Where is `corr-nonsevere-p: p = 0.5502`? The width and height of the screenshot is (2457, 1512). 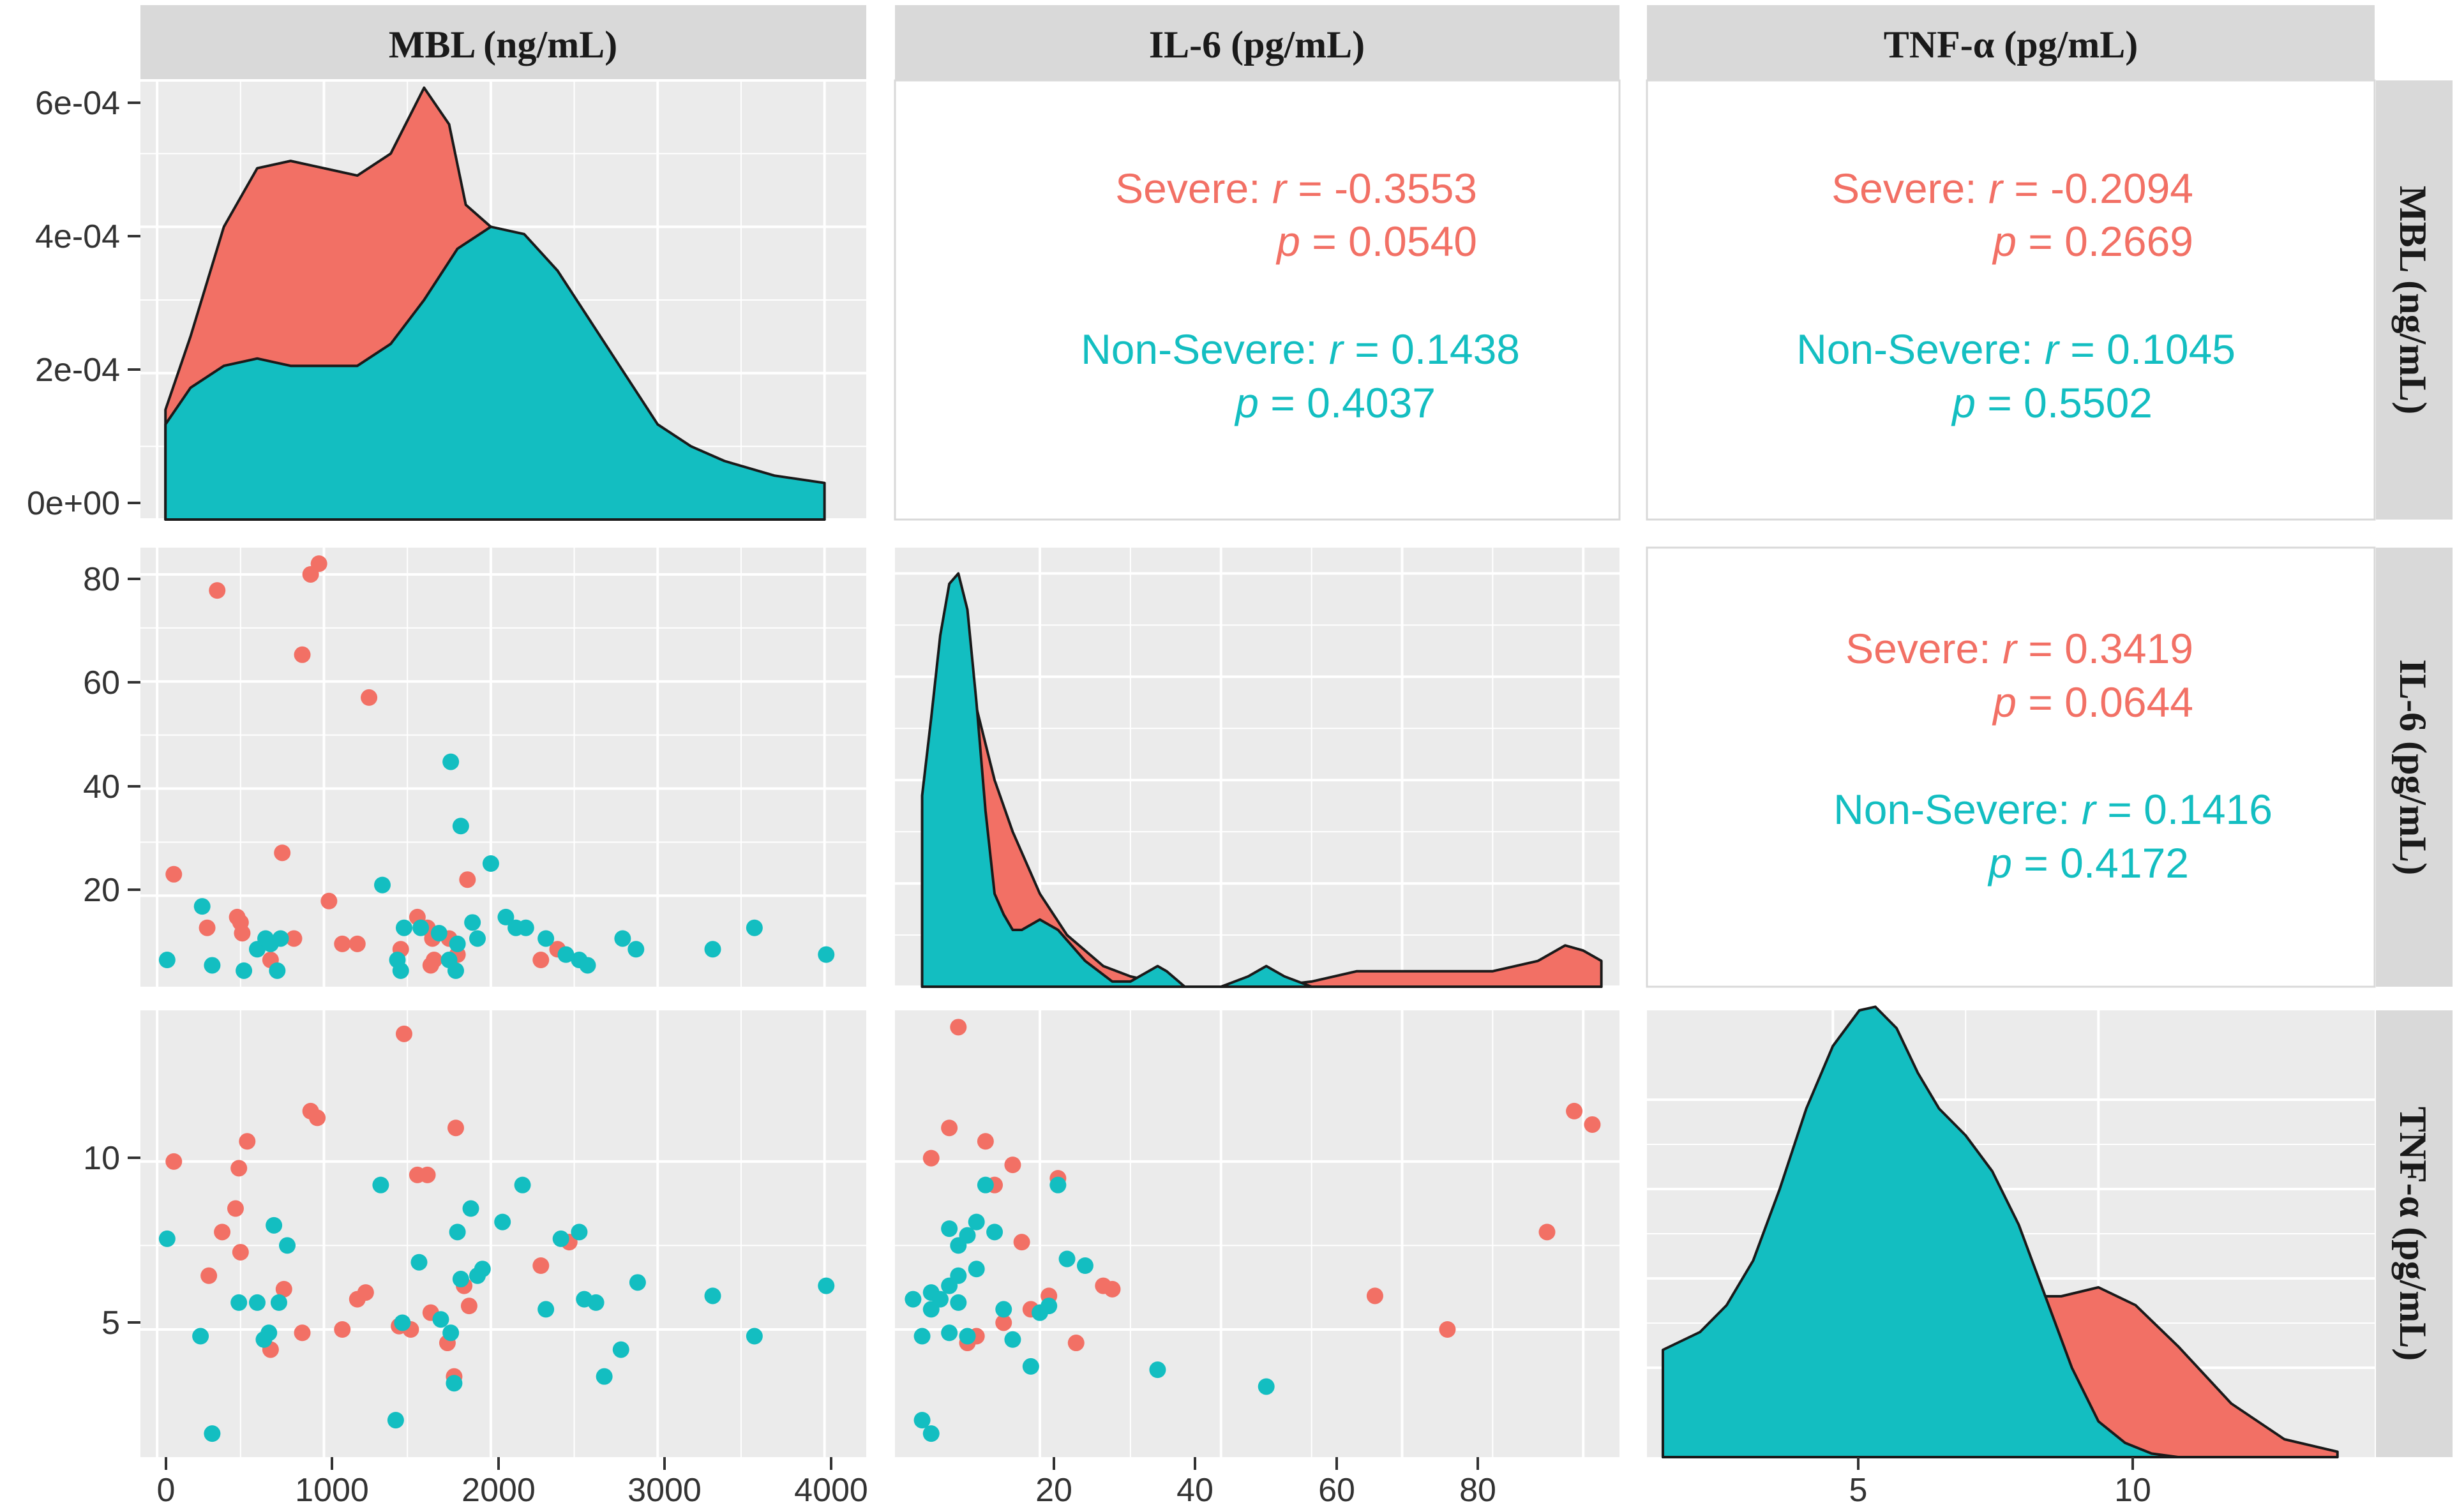 corr-nonsevere-p: p = 0.5502 is located at coordinates (2052, 403).